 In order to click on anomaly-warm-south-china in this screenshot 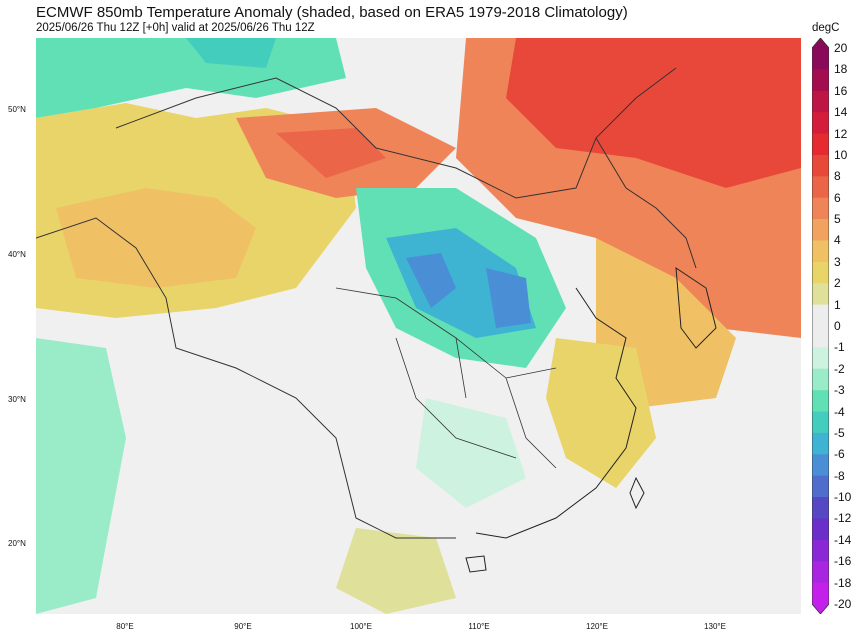, I will do `click(396, 571)`.